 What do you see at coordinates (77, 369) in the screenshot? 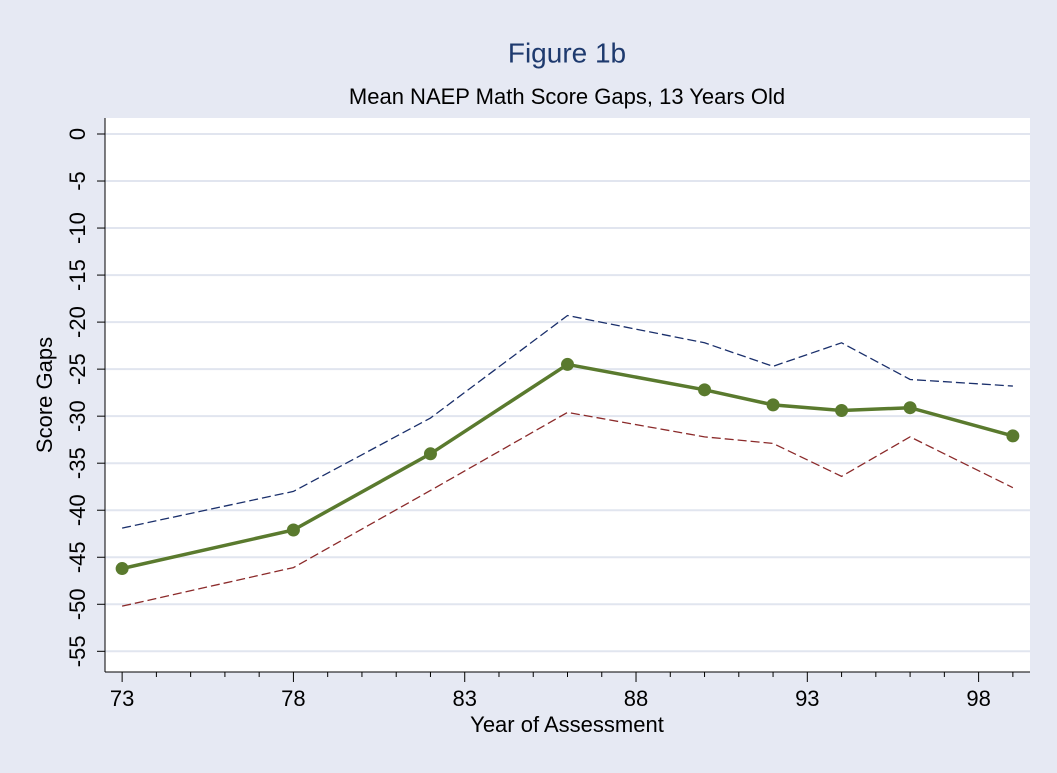
I see `y-tick-label: -25` at bounding box center [77, 369].